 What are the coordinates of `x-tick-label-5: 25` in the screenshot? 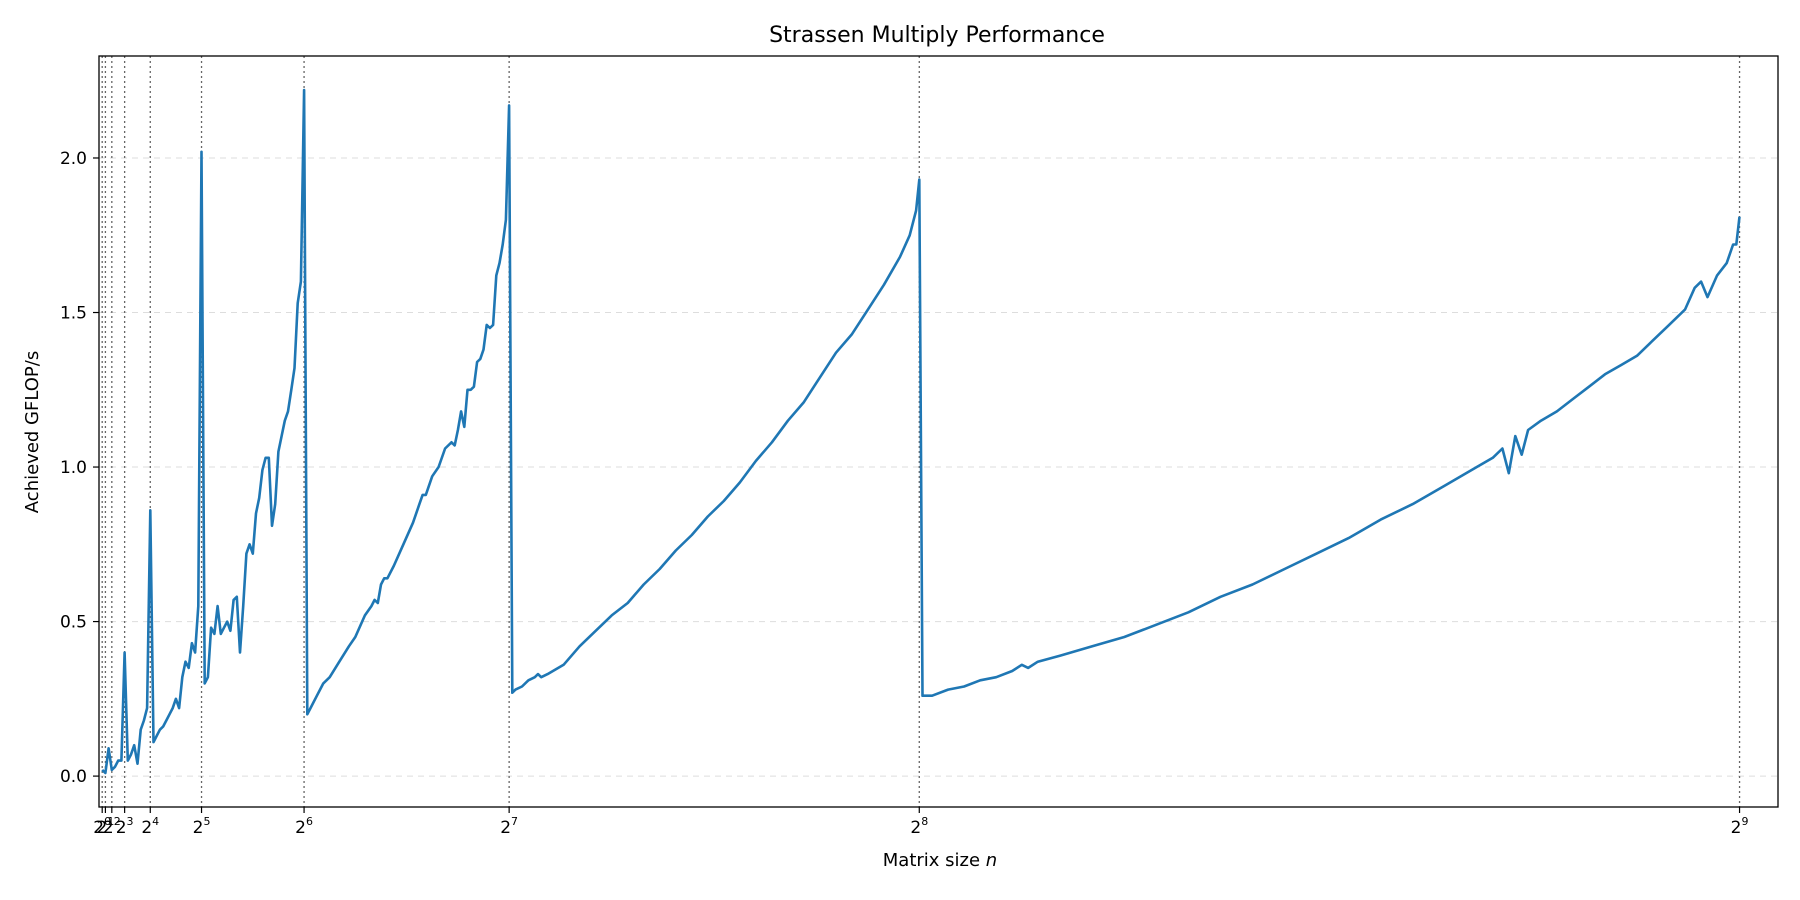 It's located at (202, 826).